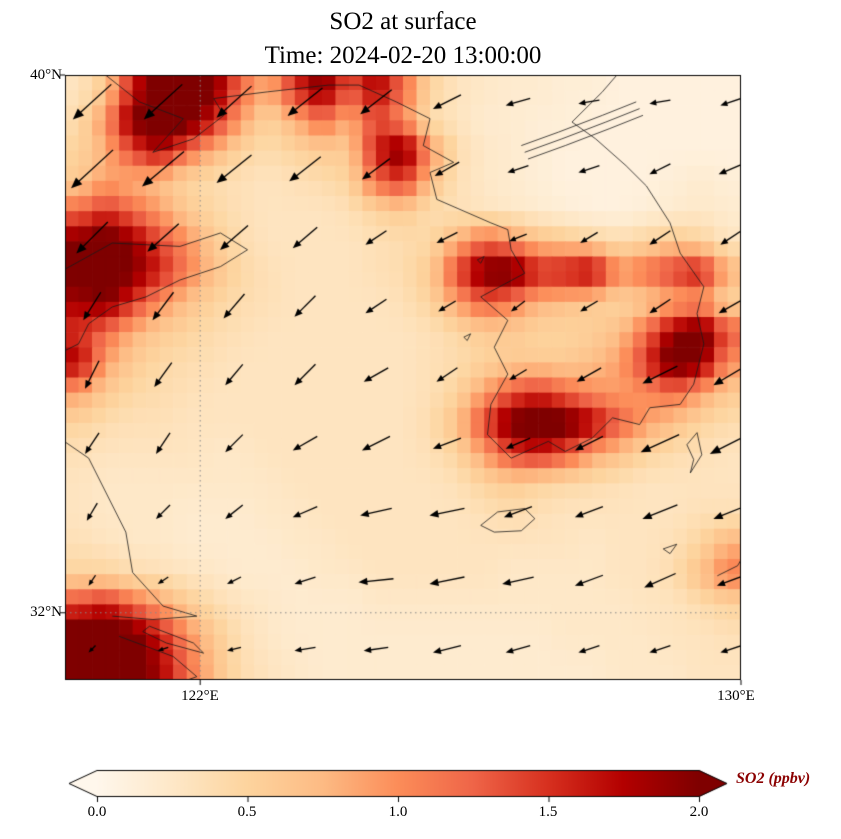  What do you see at coordinates (200, 696) in the screenshot?
I see `xtick-122e: 122°E` at bounding box center [200, 696].